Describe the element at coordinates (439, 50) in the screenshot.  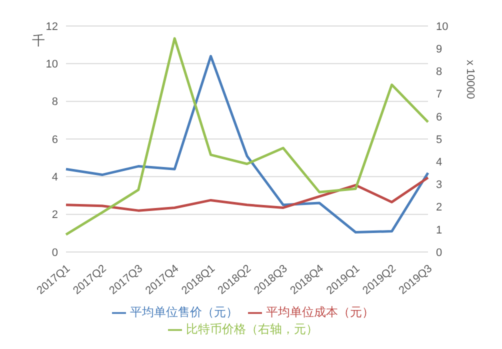
I see `y2-tick-label: 9` at that location.